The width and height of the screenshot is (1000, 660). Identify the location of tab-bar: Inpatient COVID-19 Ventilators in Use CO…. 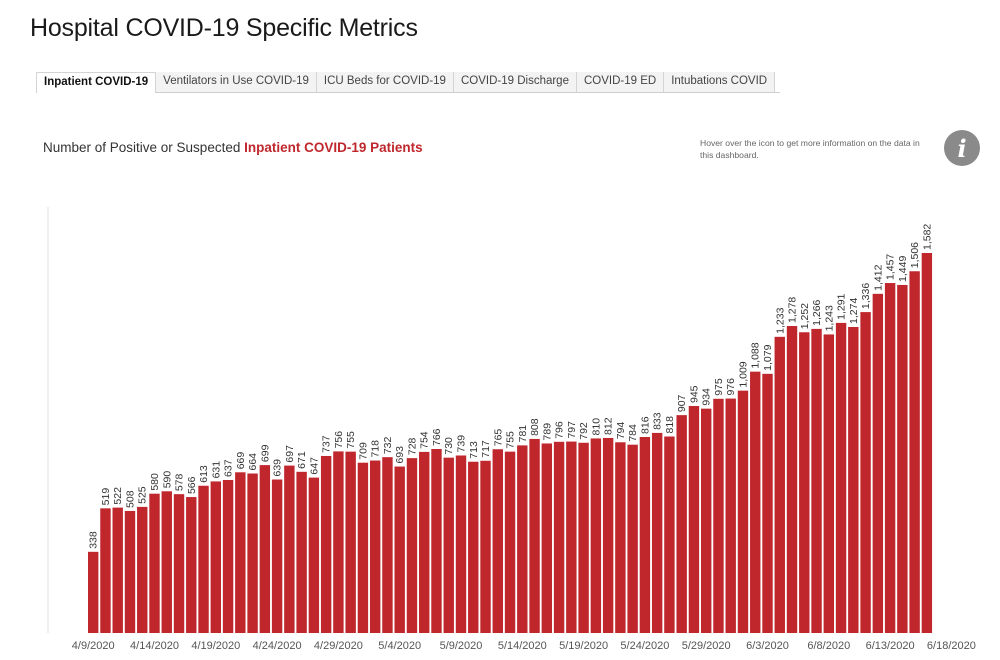
(408, 82).